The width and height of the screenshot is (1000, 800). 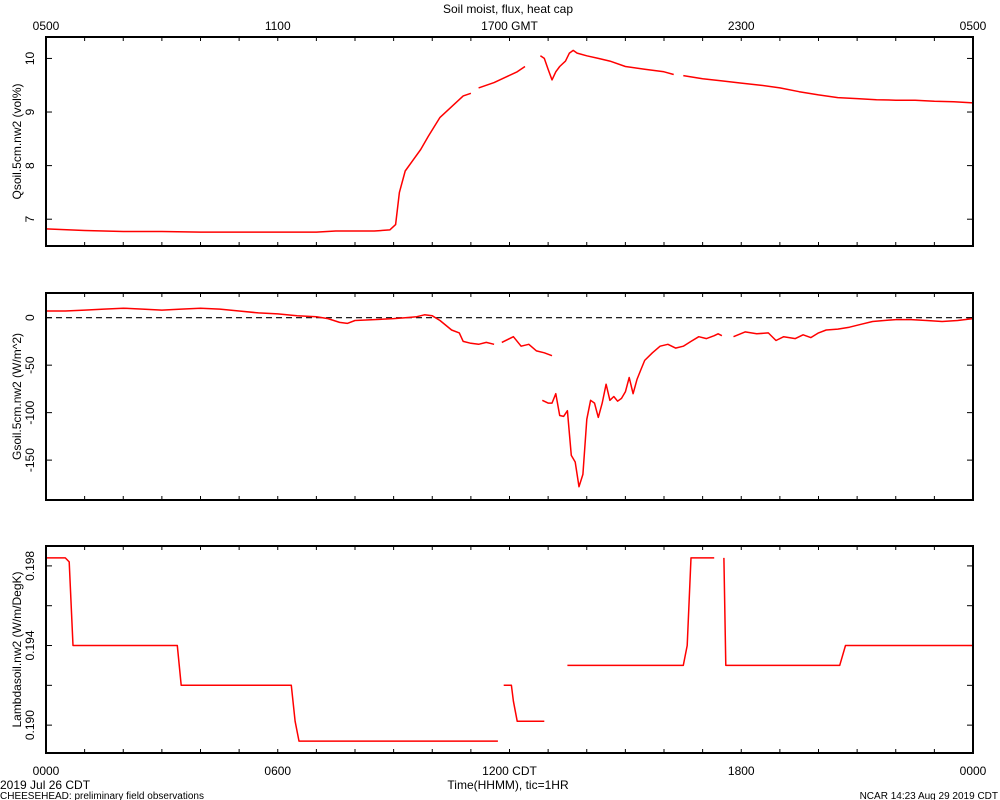 What do you see at coordinates (508, 9) in the screenshot?
I see `chart-title: Soil moist, flux, heat cap` at bounding box center [508, 9].